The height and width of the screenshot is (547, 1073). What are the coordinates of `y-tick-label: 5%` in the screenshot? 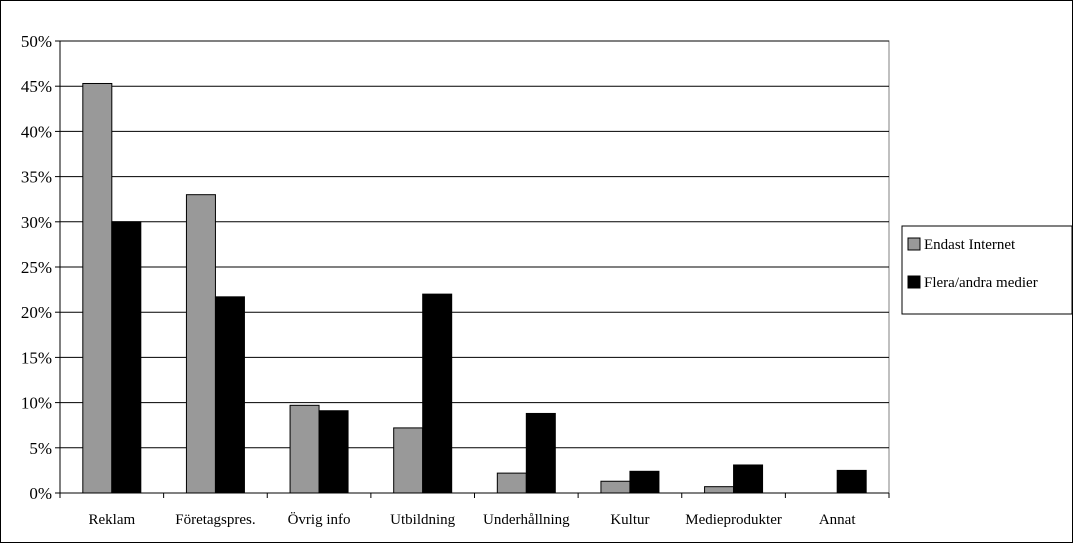 It's located at (40, 448).